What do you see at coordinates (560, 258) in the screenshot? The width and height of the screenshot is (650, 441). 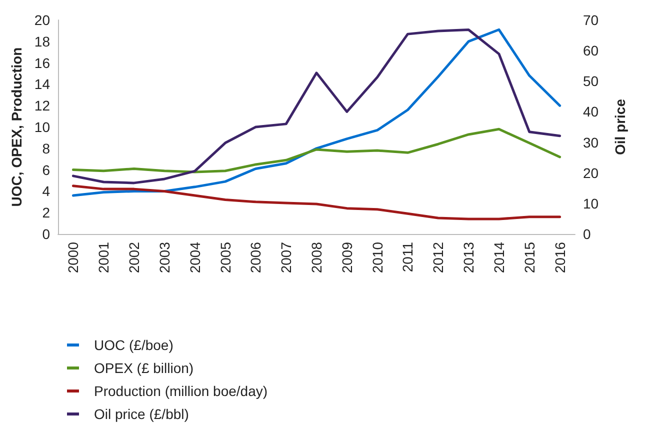 I see `x-tick-label: 2016` at bounding box center [560, 258].